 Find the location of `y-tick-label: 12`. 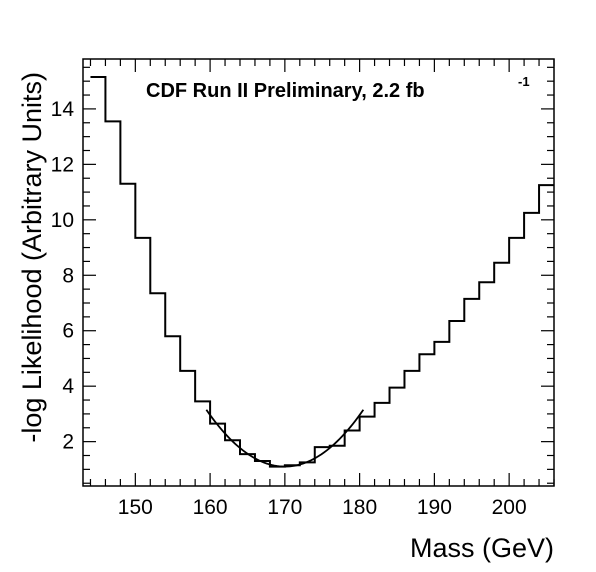

y-tick-label: 12 is located at coordinates (62, 164).